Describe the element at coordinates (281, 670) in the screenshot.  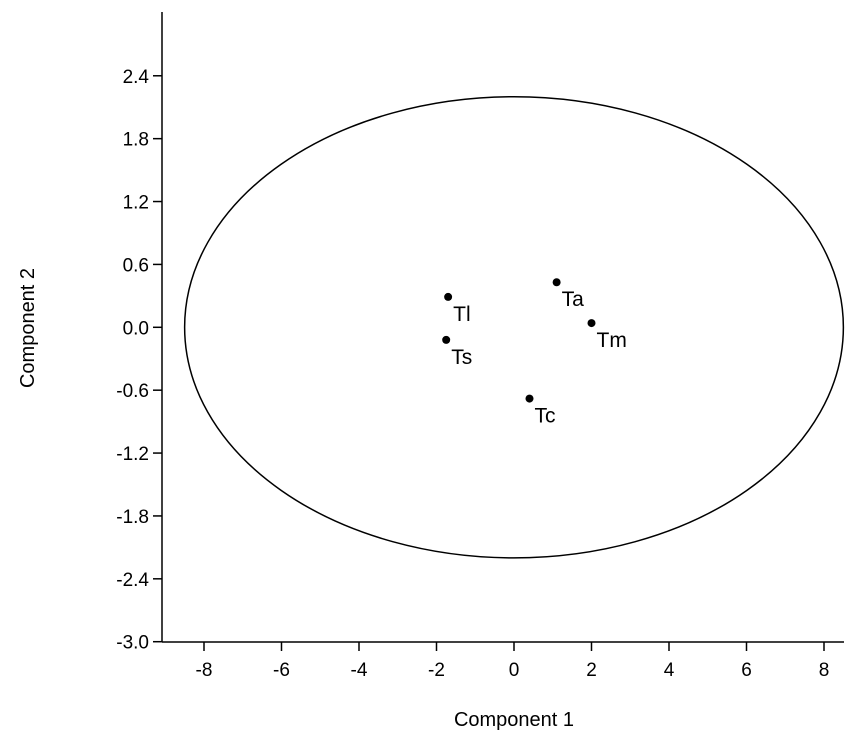
I see `x-tick-label: -6` at that location.